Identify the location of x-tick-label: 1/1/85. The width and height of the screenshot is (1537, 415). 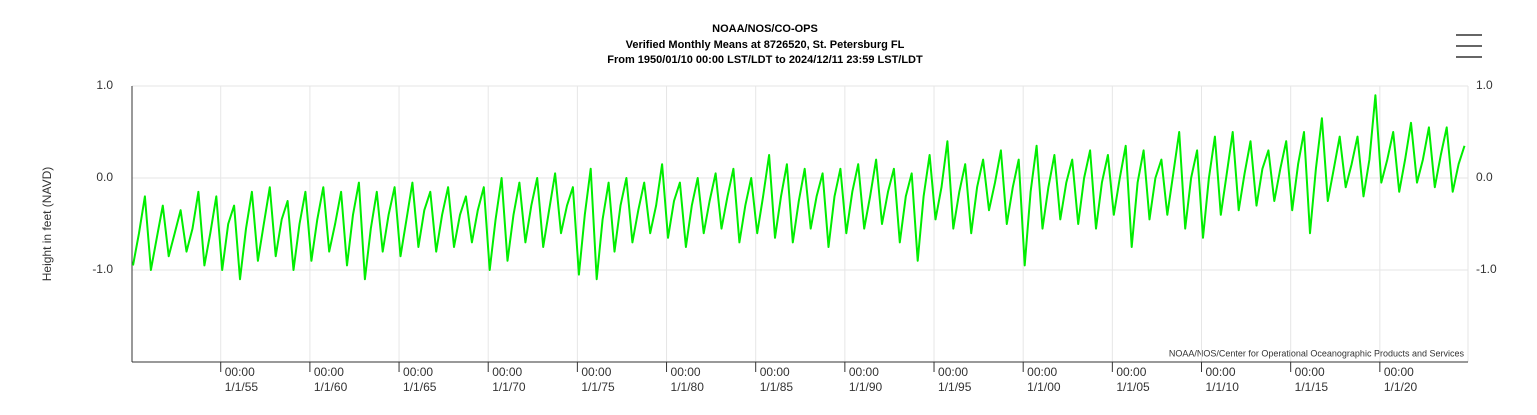
(777, 387).